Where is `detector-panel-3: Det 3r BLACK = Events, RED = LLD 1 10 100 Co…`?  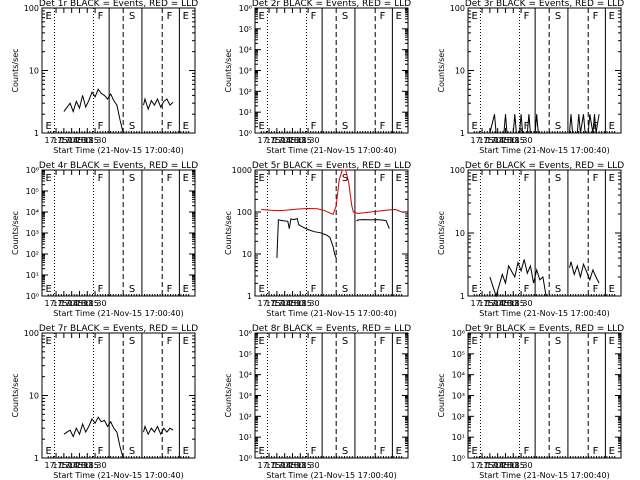
detector-panel-3: Det 3r BLACK = Events, RED = LLD 1 10 100 Co… is located at coordinates (530, 77).